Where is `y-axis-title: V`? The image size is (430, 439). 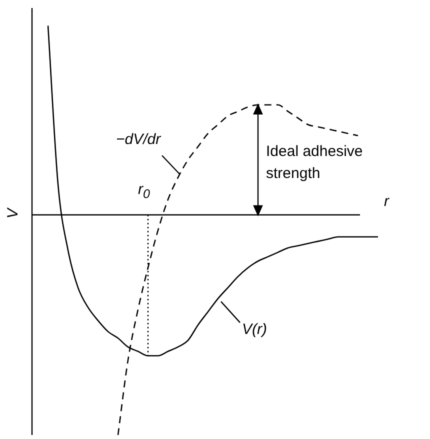
y-axis-title: V is located at coordinates (13, 213).